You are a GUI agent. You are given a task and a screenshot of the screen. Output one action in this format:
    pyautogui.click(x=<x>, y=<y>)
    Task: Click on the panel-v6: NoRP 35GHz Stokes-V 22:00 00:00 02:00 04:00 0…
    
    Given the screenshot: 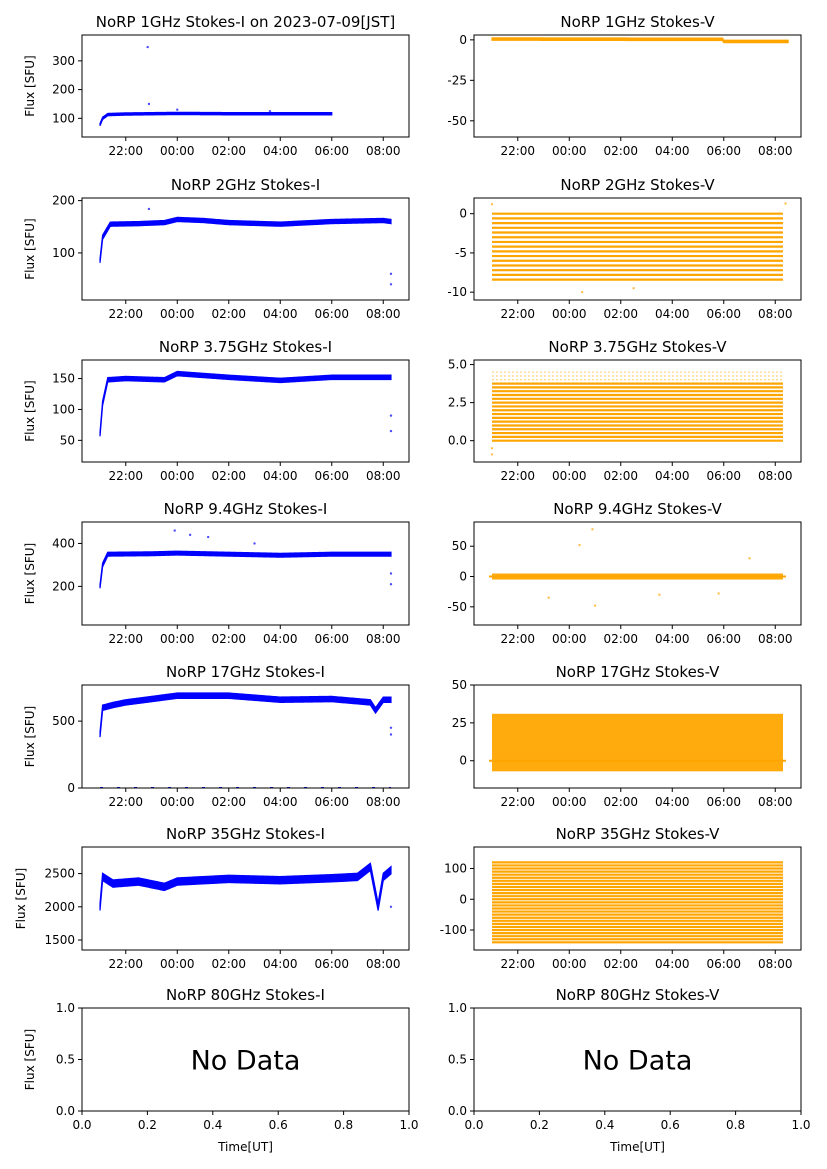 What is the action you would take?
    pyautogui.click(x=621, y=898)
    